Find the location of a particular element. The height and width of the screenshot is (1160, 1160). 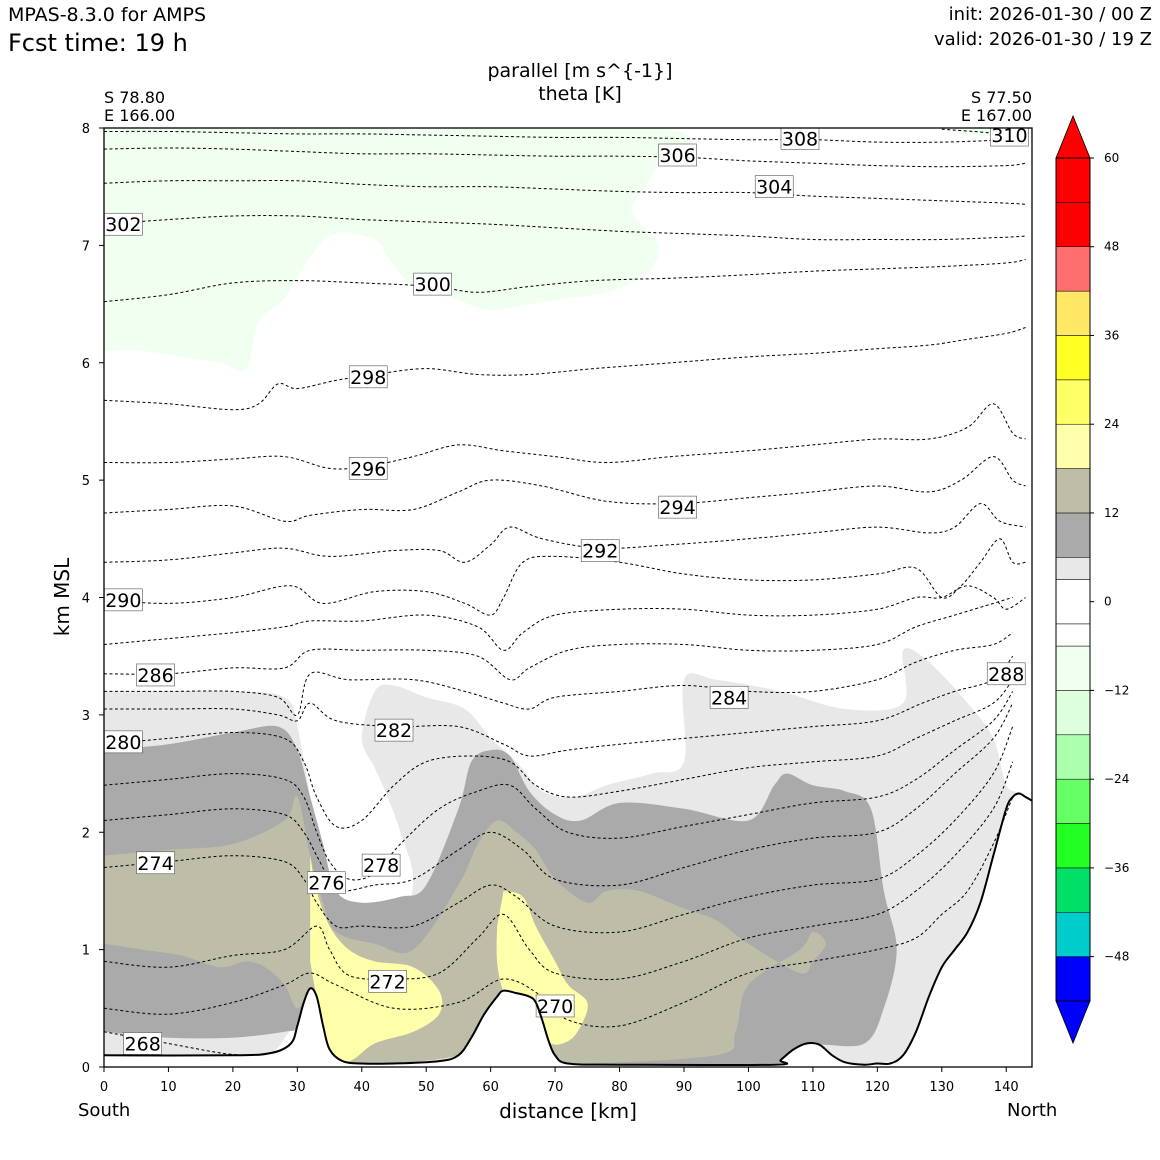

theta-label-text: 270 is located at coordinates (555, 1007).